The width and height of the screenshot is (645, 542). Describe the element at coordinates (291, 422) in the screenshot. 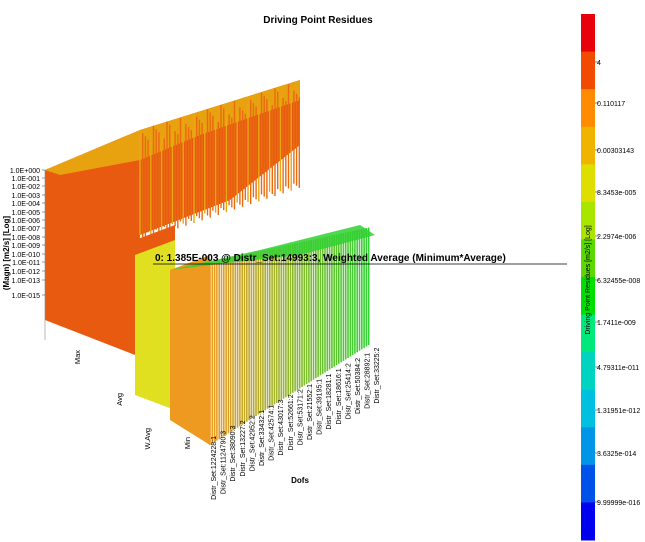

I see `x-tick-label: Distr_Set:52661:2` at that location.